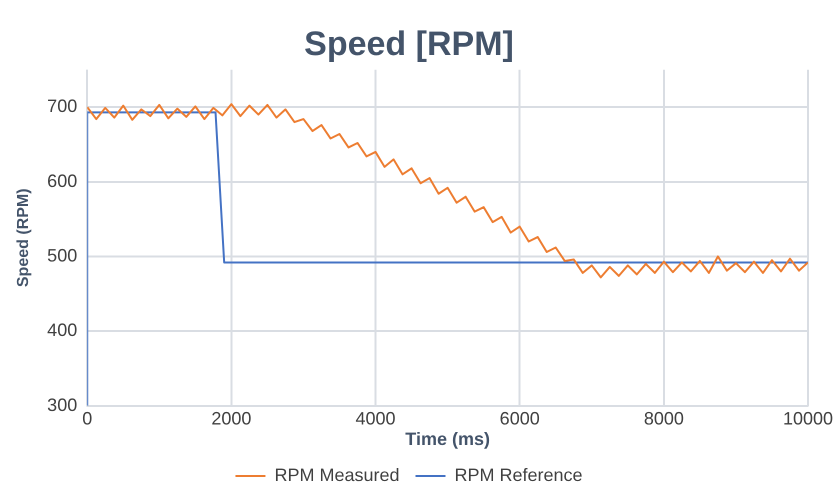  Describe the element at coordinates (62, 330) in the screenshot. I see `y-tick-label: 400` at that location.